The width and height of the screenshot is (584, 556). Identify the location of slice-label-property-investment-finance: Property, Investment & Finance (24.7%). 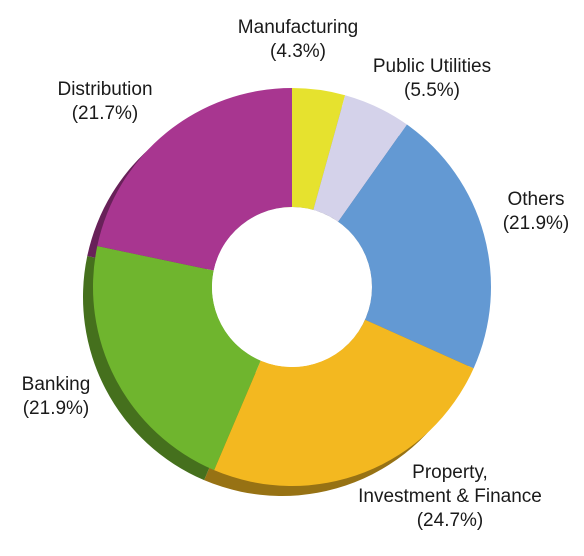
(450, 496).